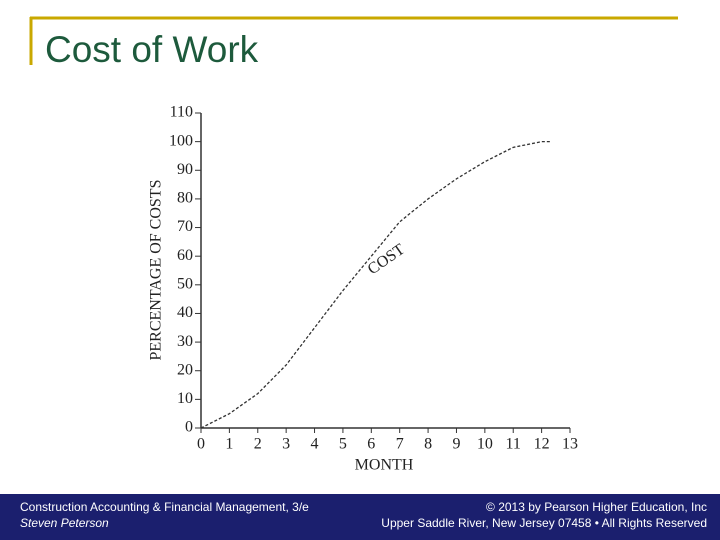 The height and width of the screenshot is (540, 720). What do you see at coordinates (386, 260) in the screenshot?
I see `curve-label: COST` at bounding box center [386, 260].